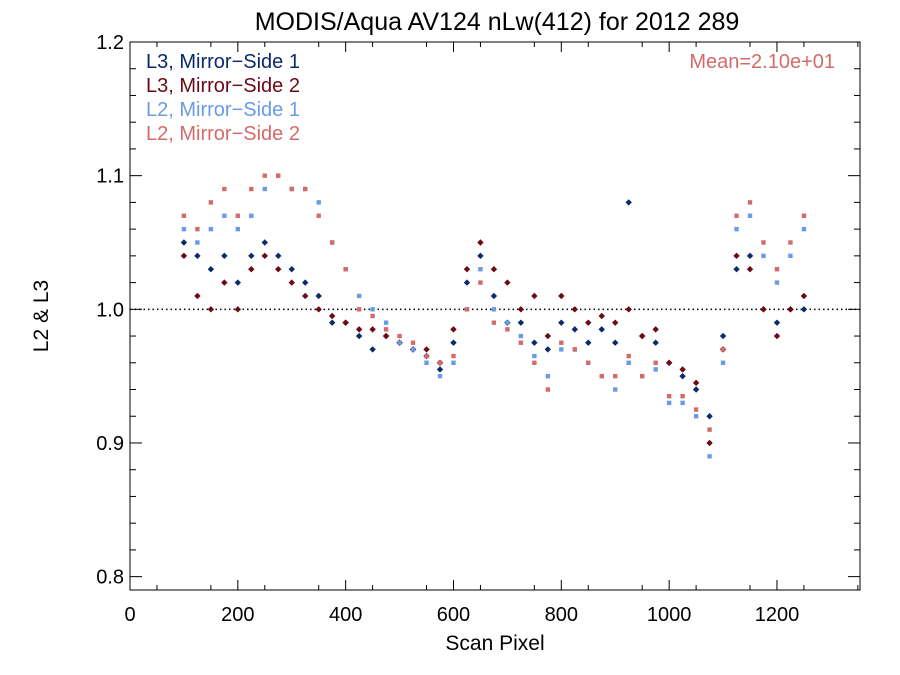 The image size is (900, 675). Describe the element at coordinates (561, 615) in the screenshot. I see `x-tick-label: 800` at that location.